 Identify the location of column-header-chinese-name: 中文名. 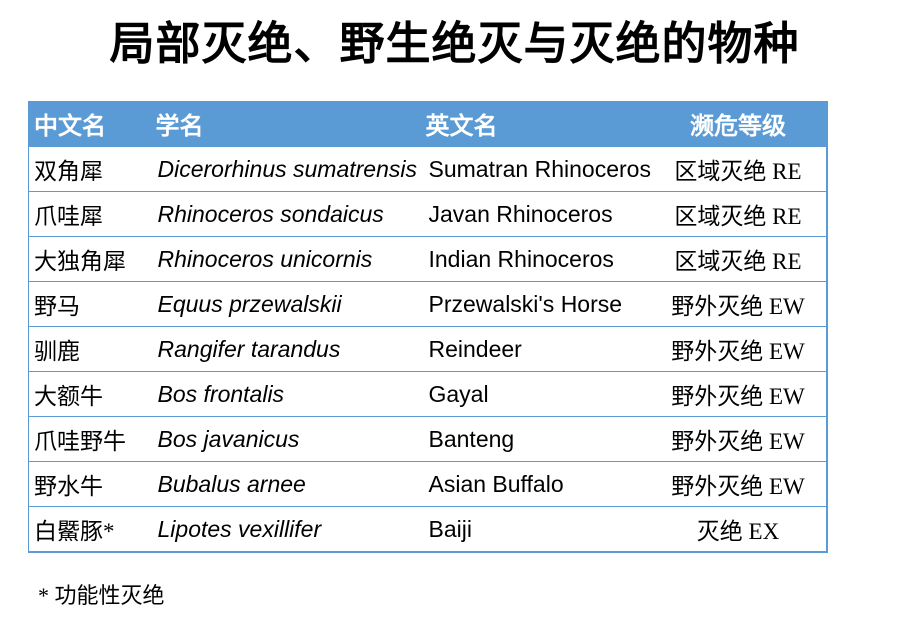
(89, 124).